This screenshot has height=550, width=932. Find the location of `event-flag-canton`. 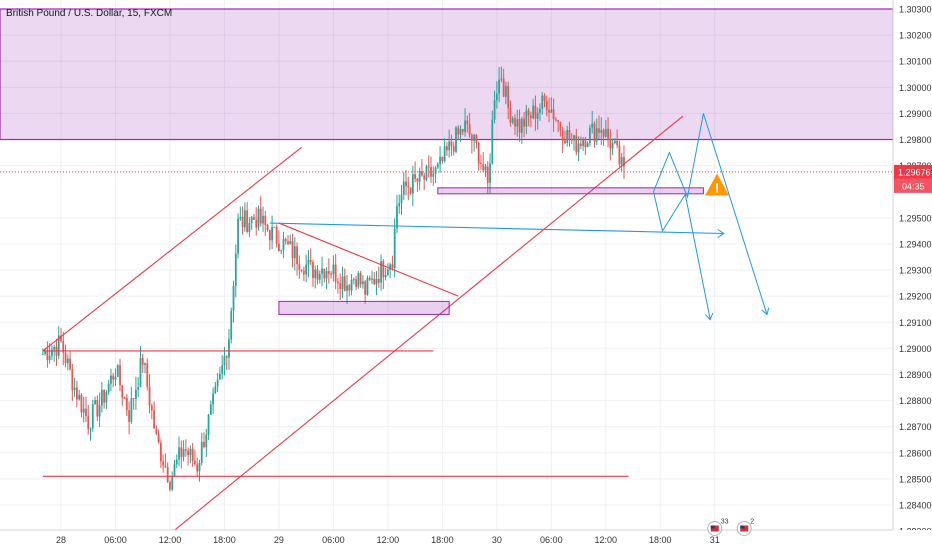

event-flag-canton is located at coordinates (712, 527).